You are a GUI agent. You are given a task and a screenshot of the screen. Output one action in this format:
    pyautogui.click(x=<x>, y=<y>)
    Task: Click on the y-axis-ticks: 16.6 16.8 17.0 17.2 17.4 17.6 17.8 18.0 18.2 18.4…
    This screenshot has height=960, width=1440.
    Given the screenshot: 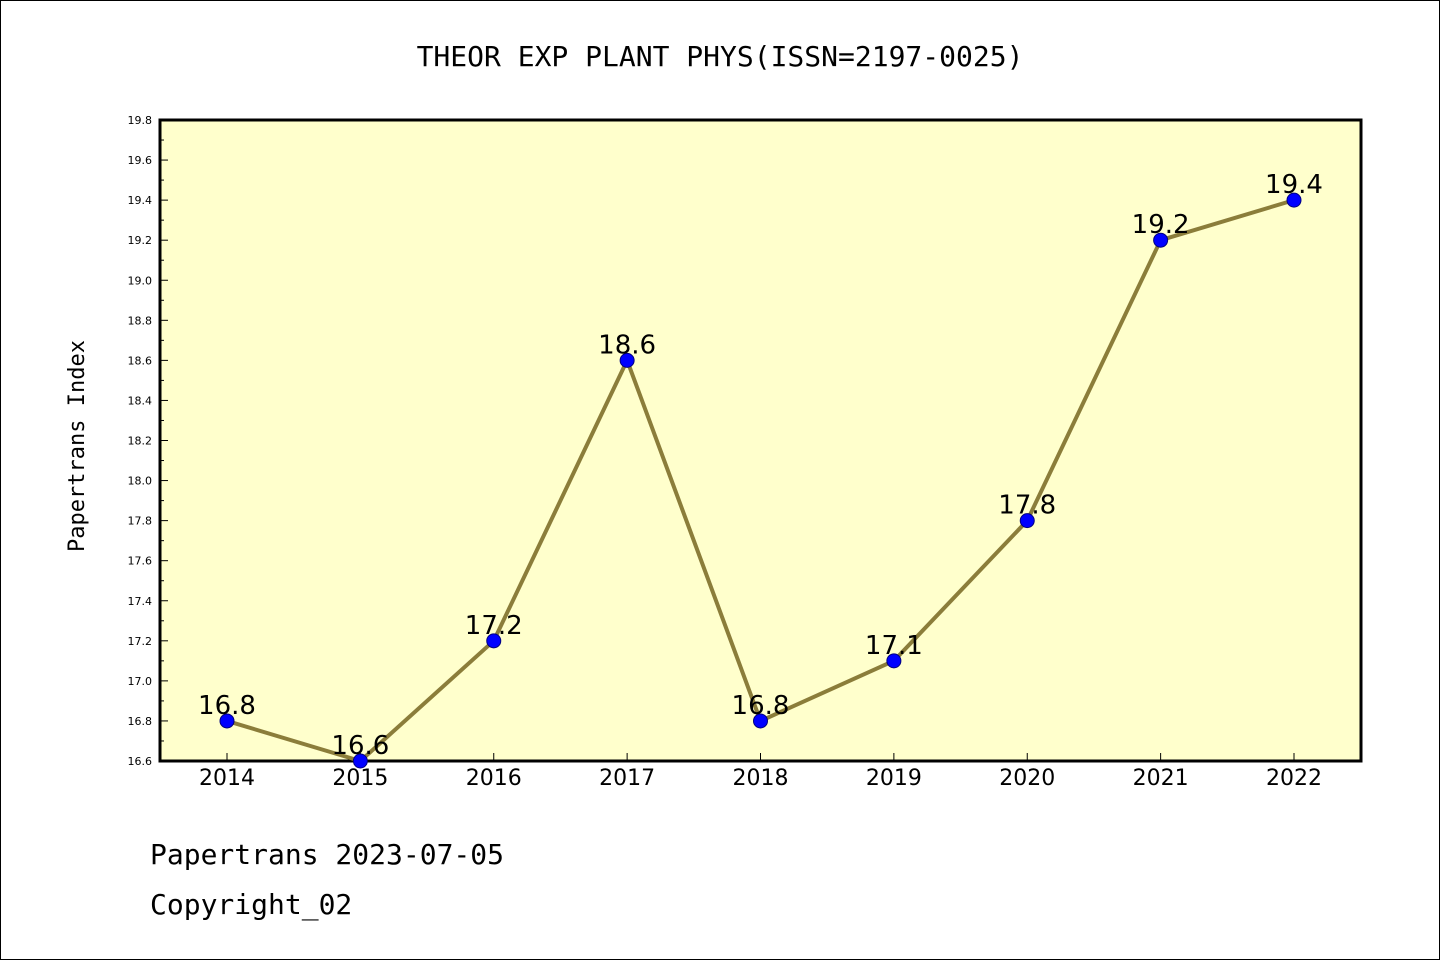 What is the action you would take?
    pyautogui.click(x=148, y=441)
    